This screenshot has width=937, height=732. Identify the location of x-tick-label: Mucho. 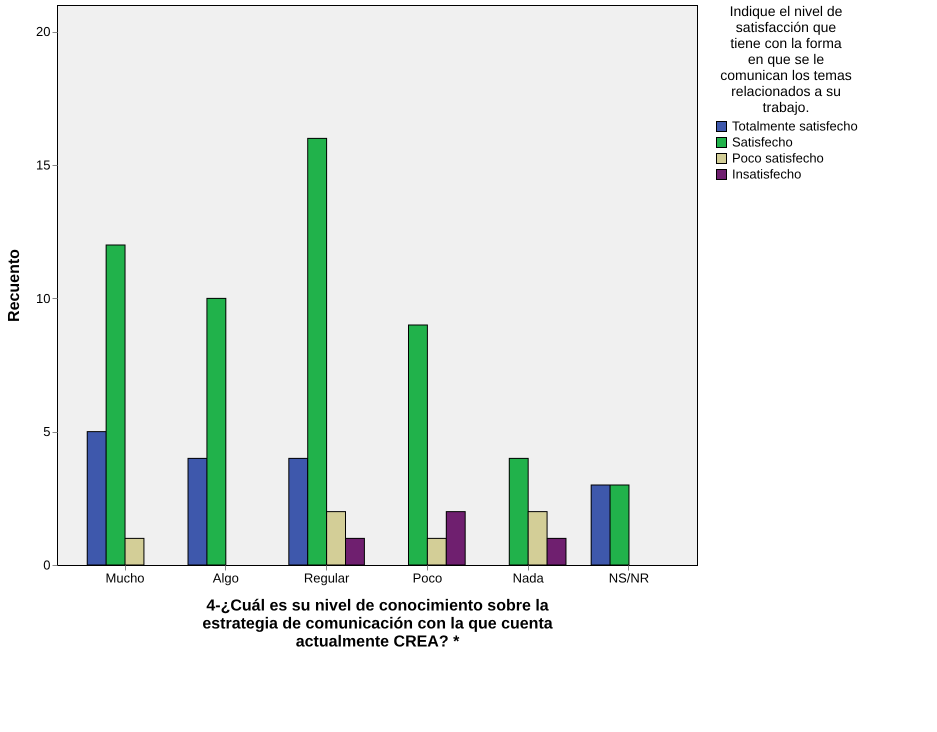
(125, 578).